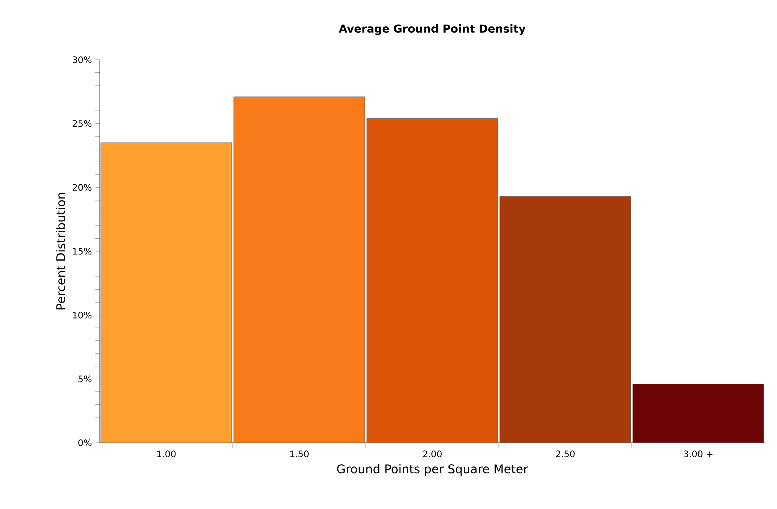 The image size is (777, 509). What do you see at coordinates (565, 454) in the screenshot?
I see `x-tick-label: 2.50` at bounding box center [565, 454].